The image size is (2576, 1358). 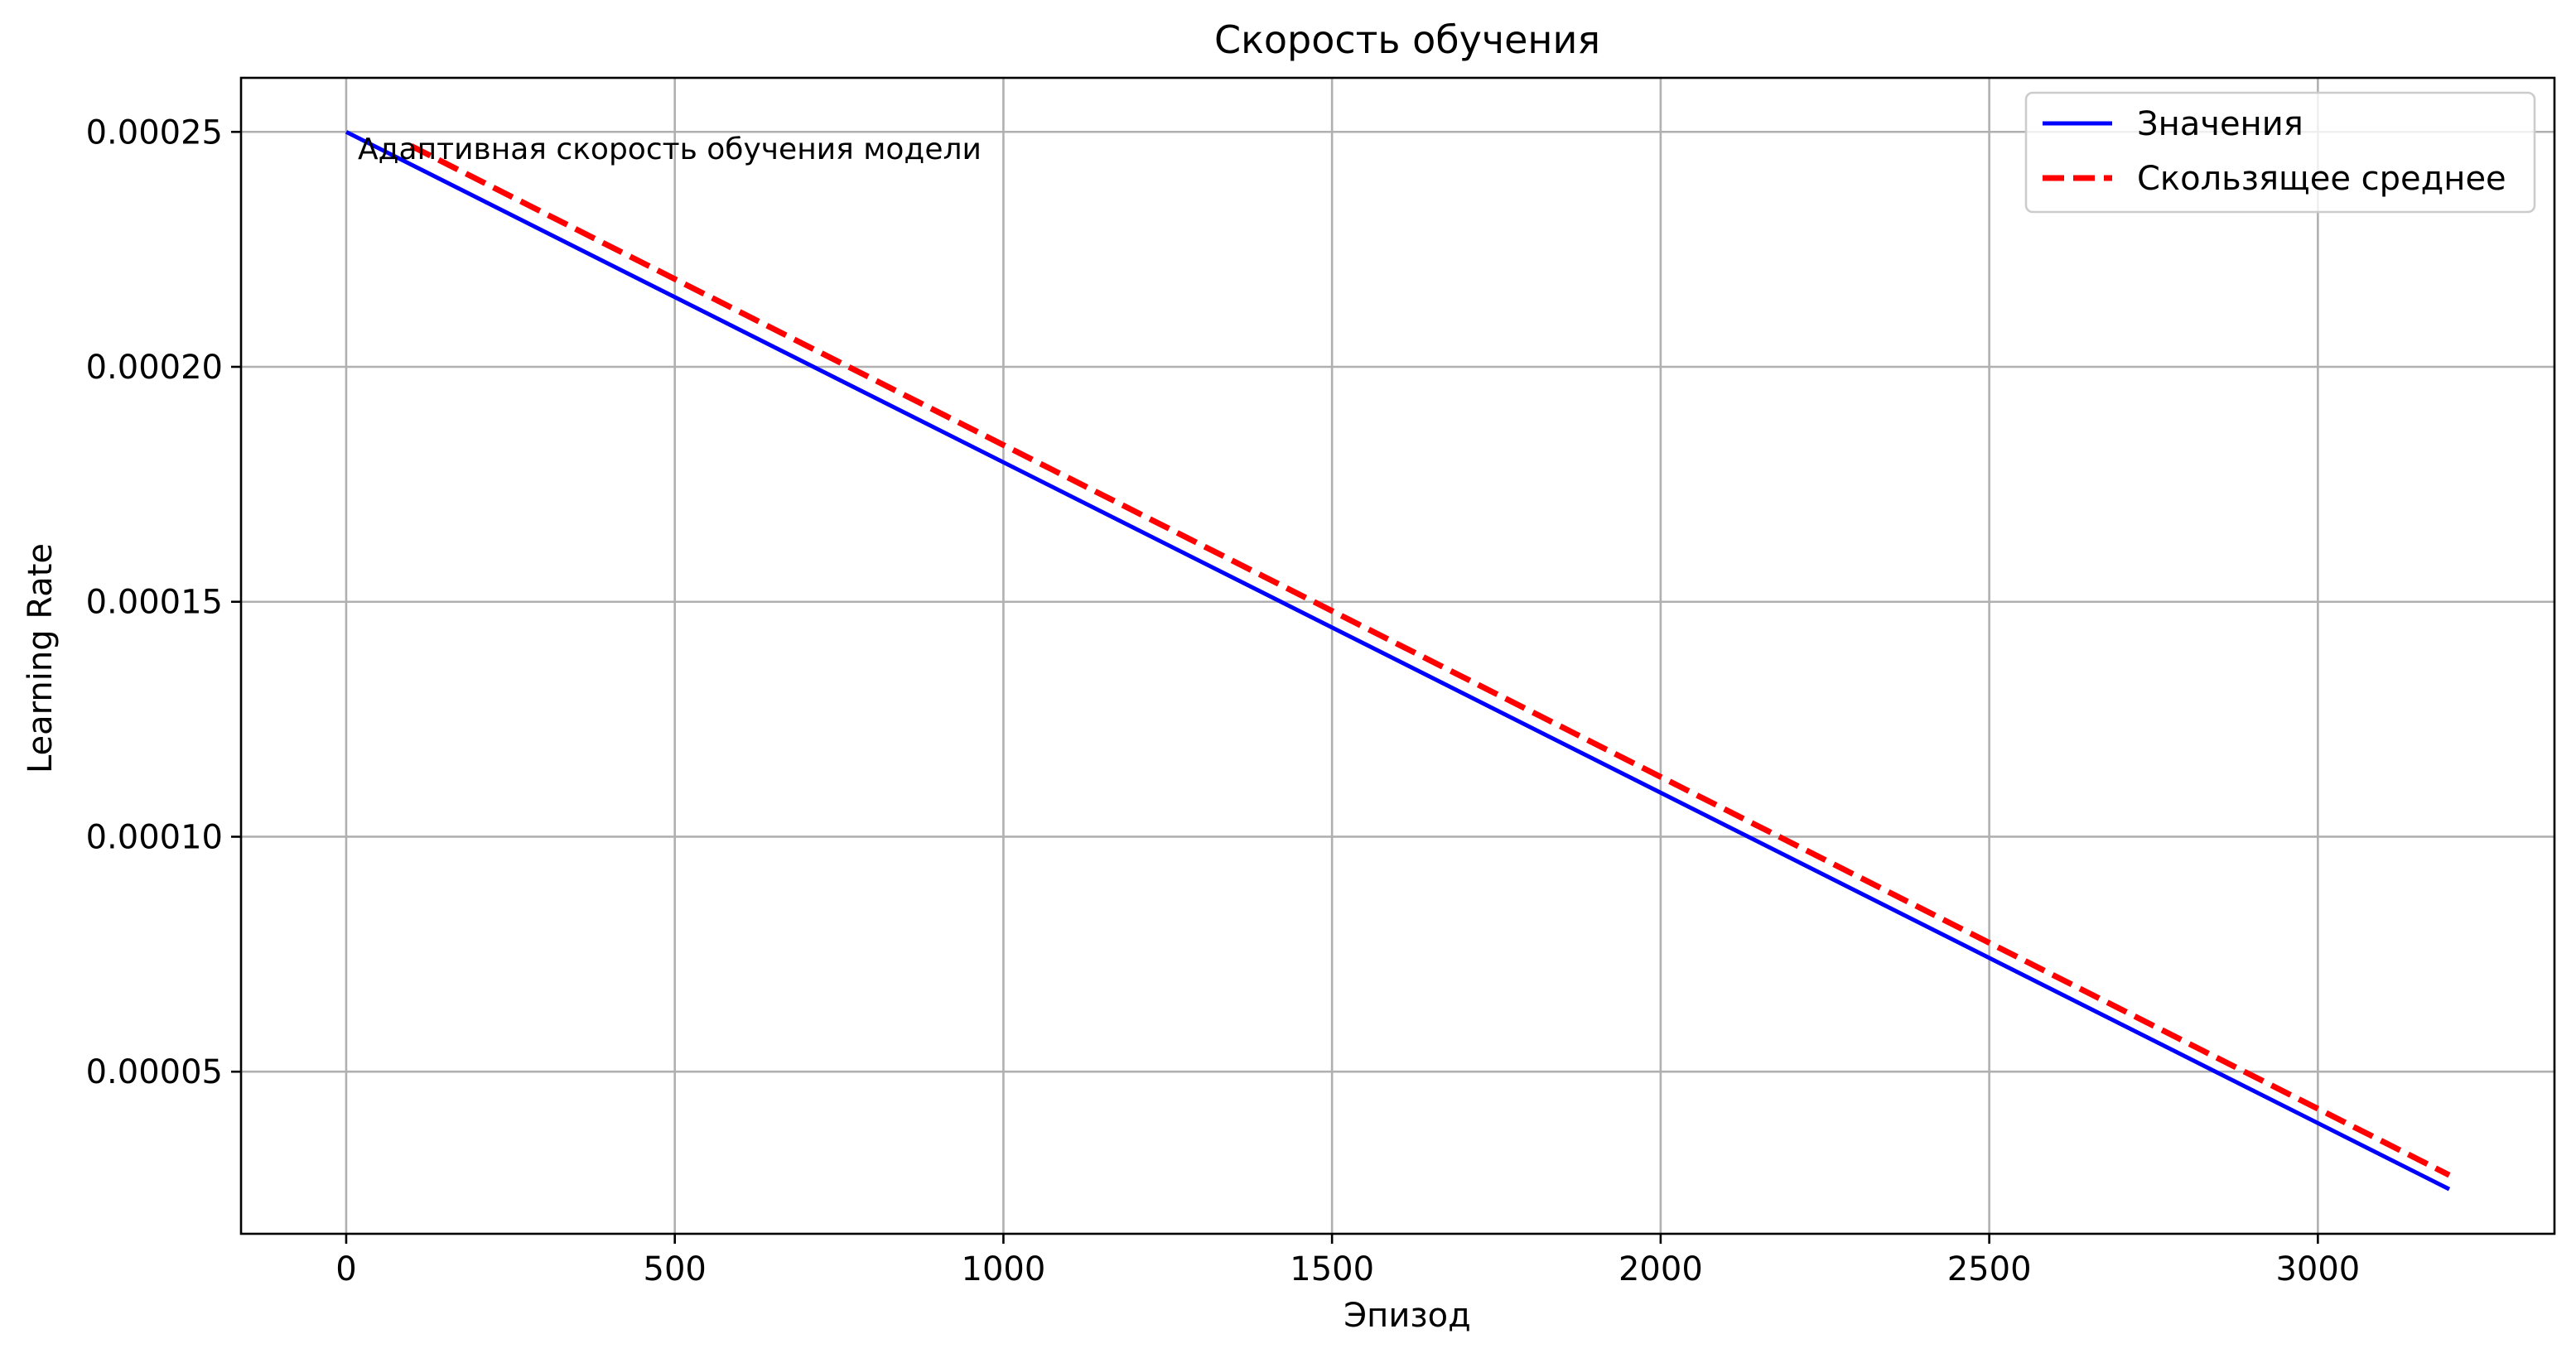 I want to click on legend-label-moving-average: Скользящее среднее, so click(x=2321, y=179).